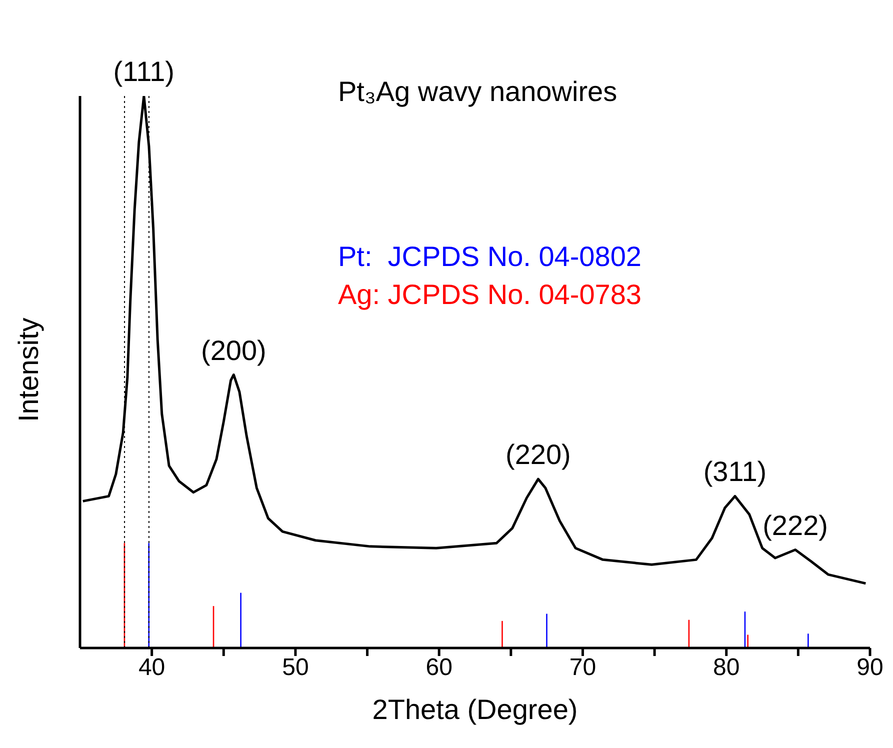  What do you see at coordinates (295, 668) in the screenshot?
I see `x-tick-label: 50` at bounding box center [295, 668].